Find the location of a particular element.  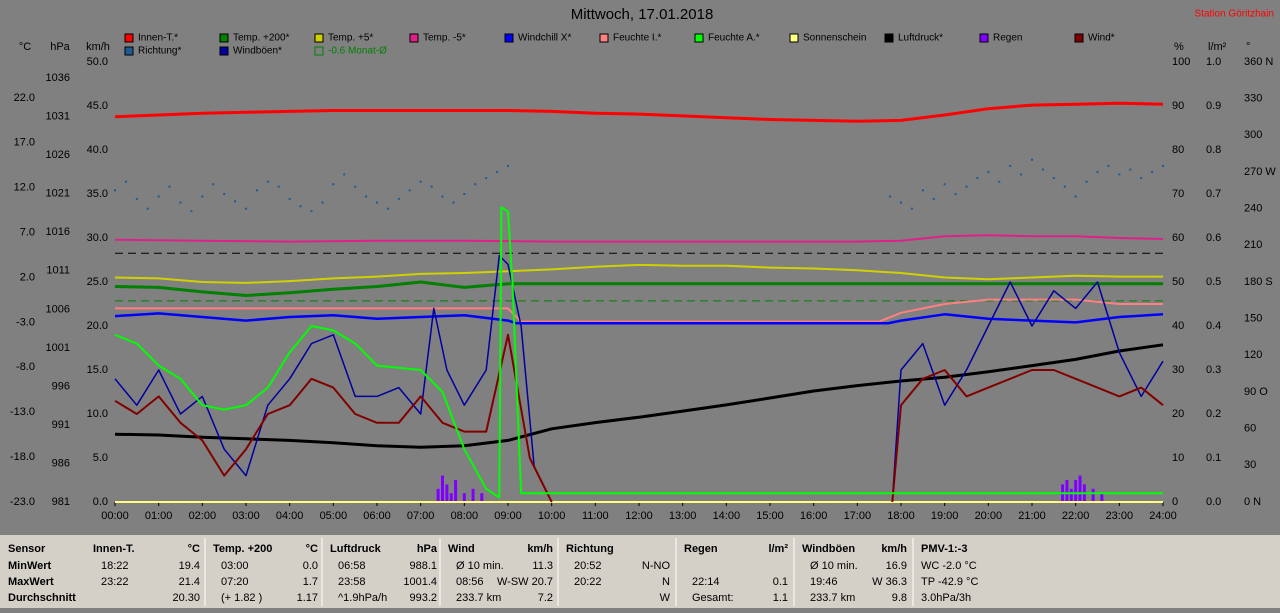

table-cell: 22:14 is located at coordinates (706, 582).